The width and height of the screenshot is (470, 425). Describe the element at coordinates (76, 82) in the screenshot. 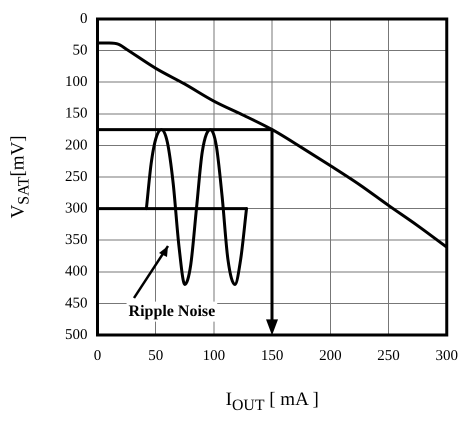

I see `y-tick-label: 100` at that location.